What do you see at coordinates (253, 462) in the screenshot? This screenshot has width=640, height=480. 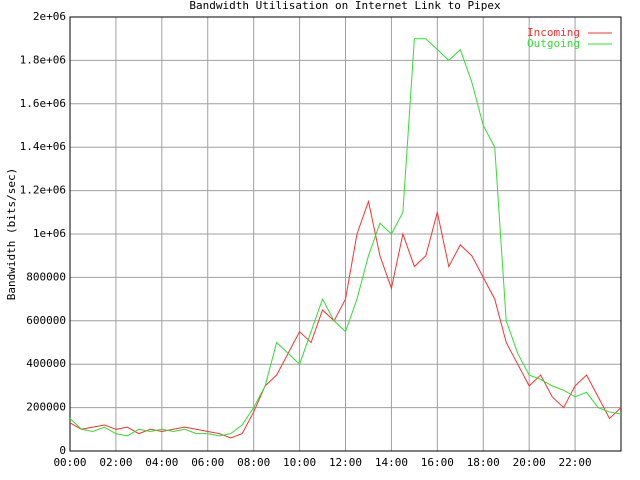 I see `x-tick-label: 08:00` at bounding box center [253, 462].